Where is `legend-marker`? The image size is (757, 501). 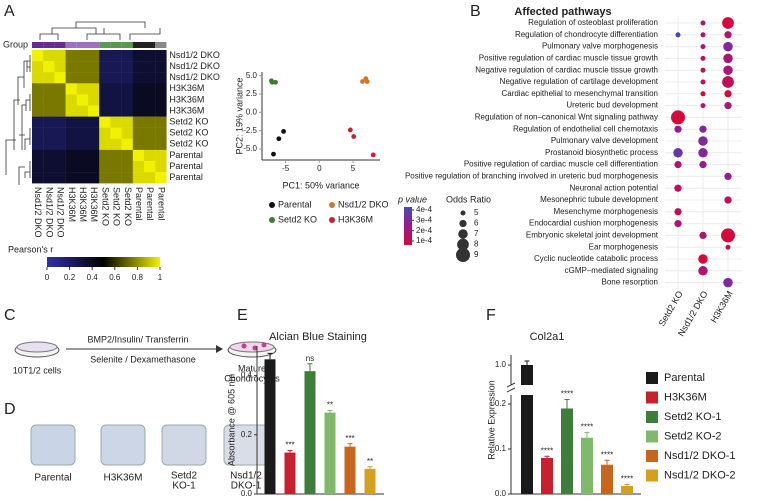 legend-marker is located at coordinates (332, 205).